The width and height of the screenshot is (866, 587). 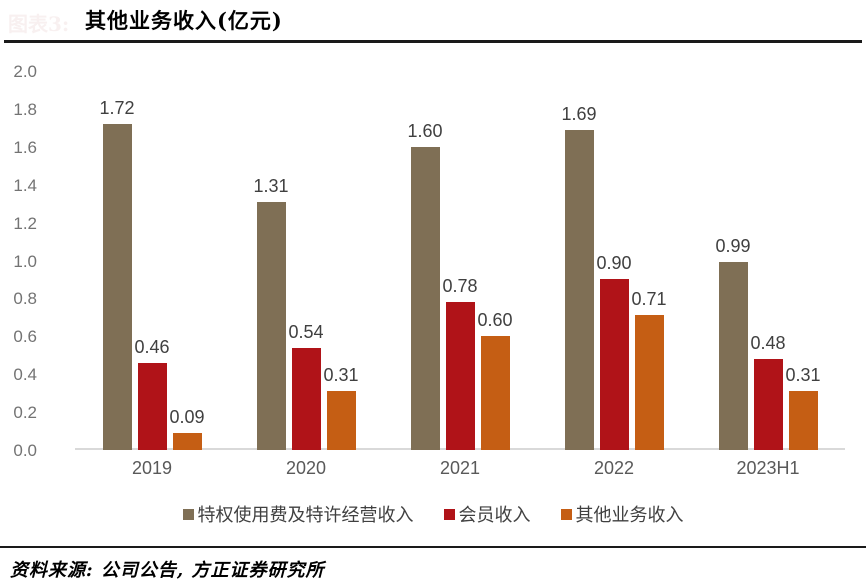 I want to click on bar-value-label: 0.78, so click(x=460, y=286).